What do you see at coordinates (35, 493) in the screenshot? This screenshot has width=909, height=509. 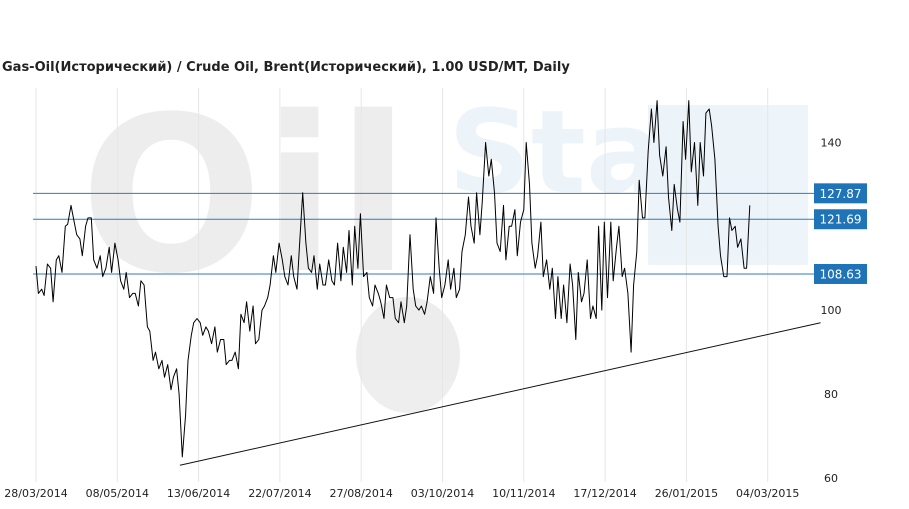 I see `x-tick-label: 28/03/2014` at bounding box center [35, 493].